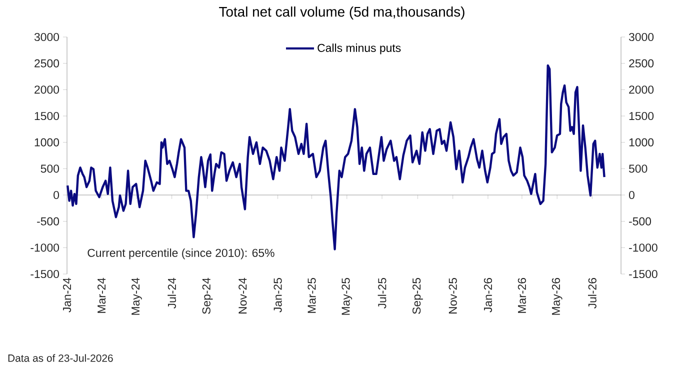 The height and width of the screenshot is (368, 684). Describe the element at coordinates (522, 295) in the screenshot. I see `x-tick-label: Mar-26` at that location.